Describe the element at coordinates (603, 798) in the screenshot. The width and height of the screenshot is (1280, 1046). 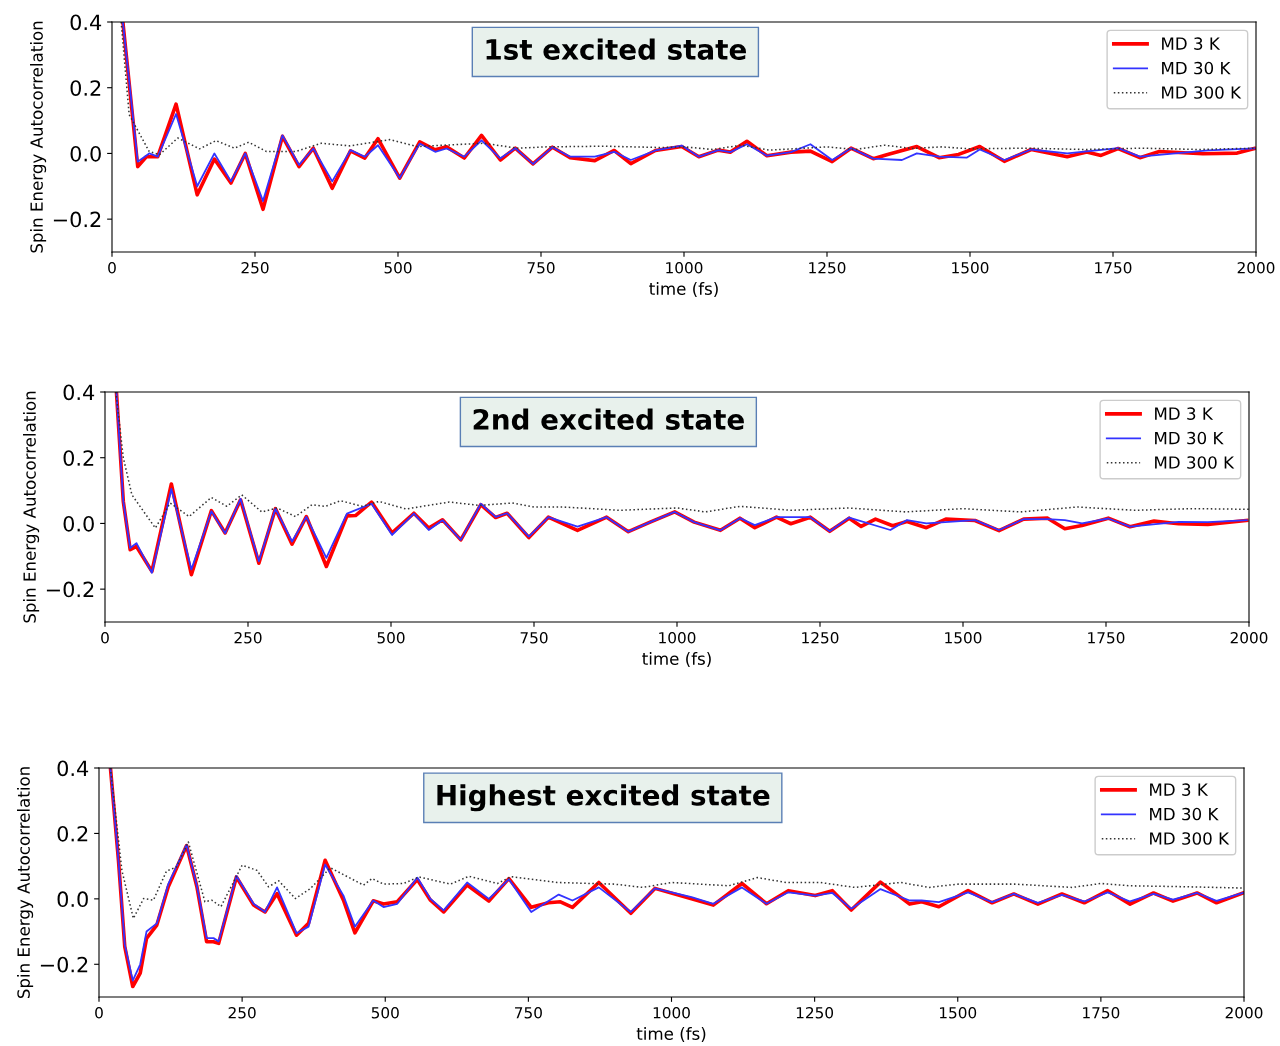
I see `text: Highest excited state` at that location.